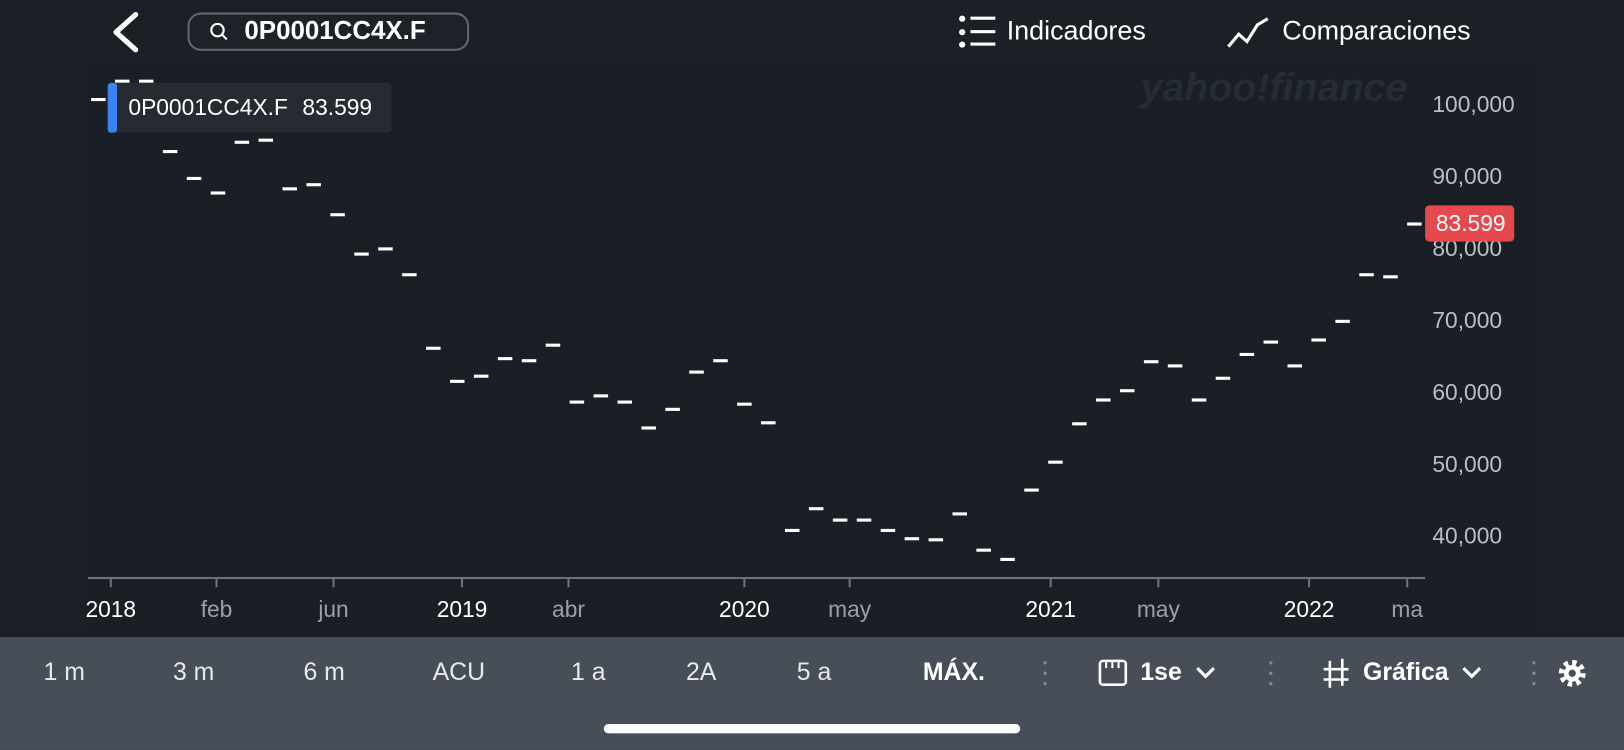  What do you see at coordinates (568, 609) in the screenshot?
I see `x-tick-label: abr` at bounding box center [568, 609].